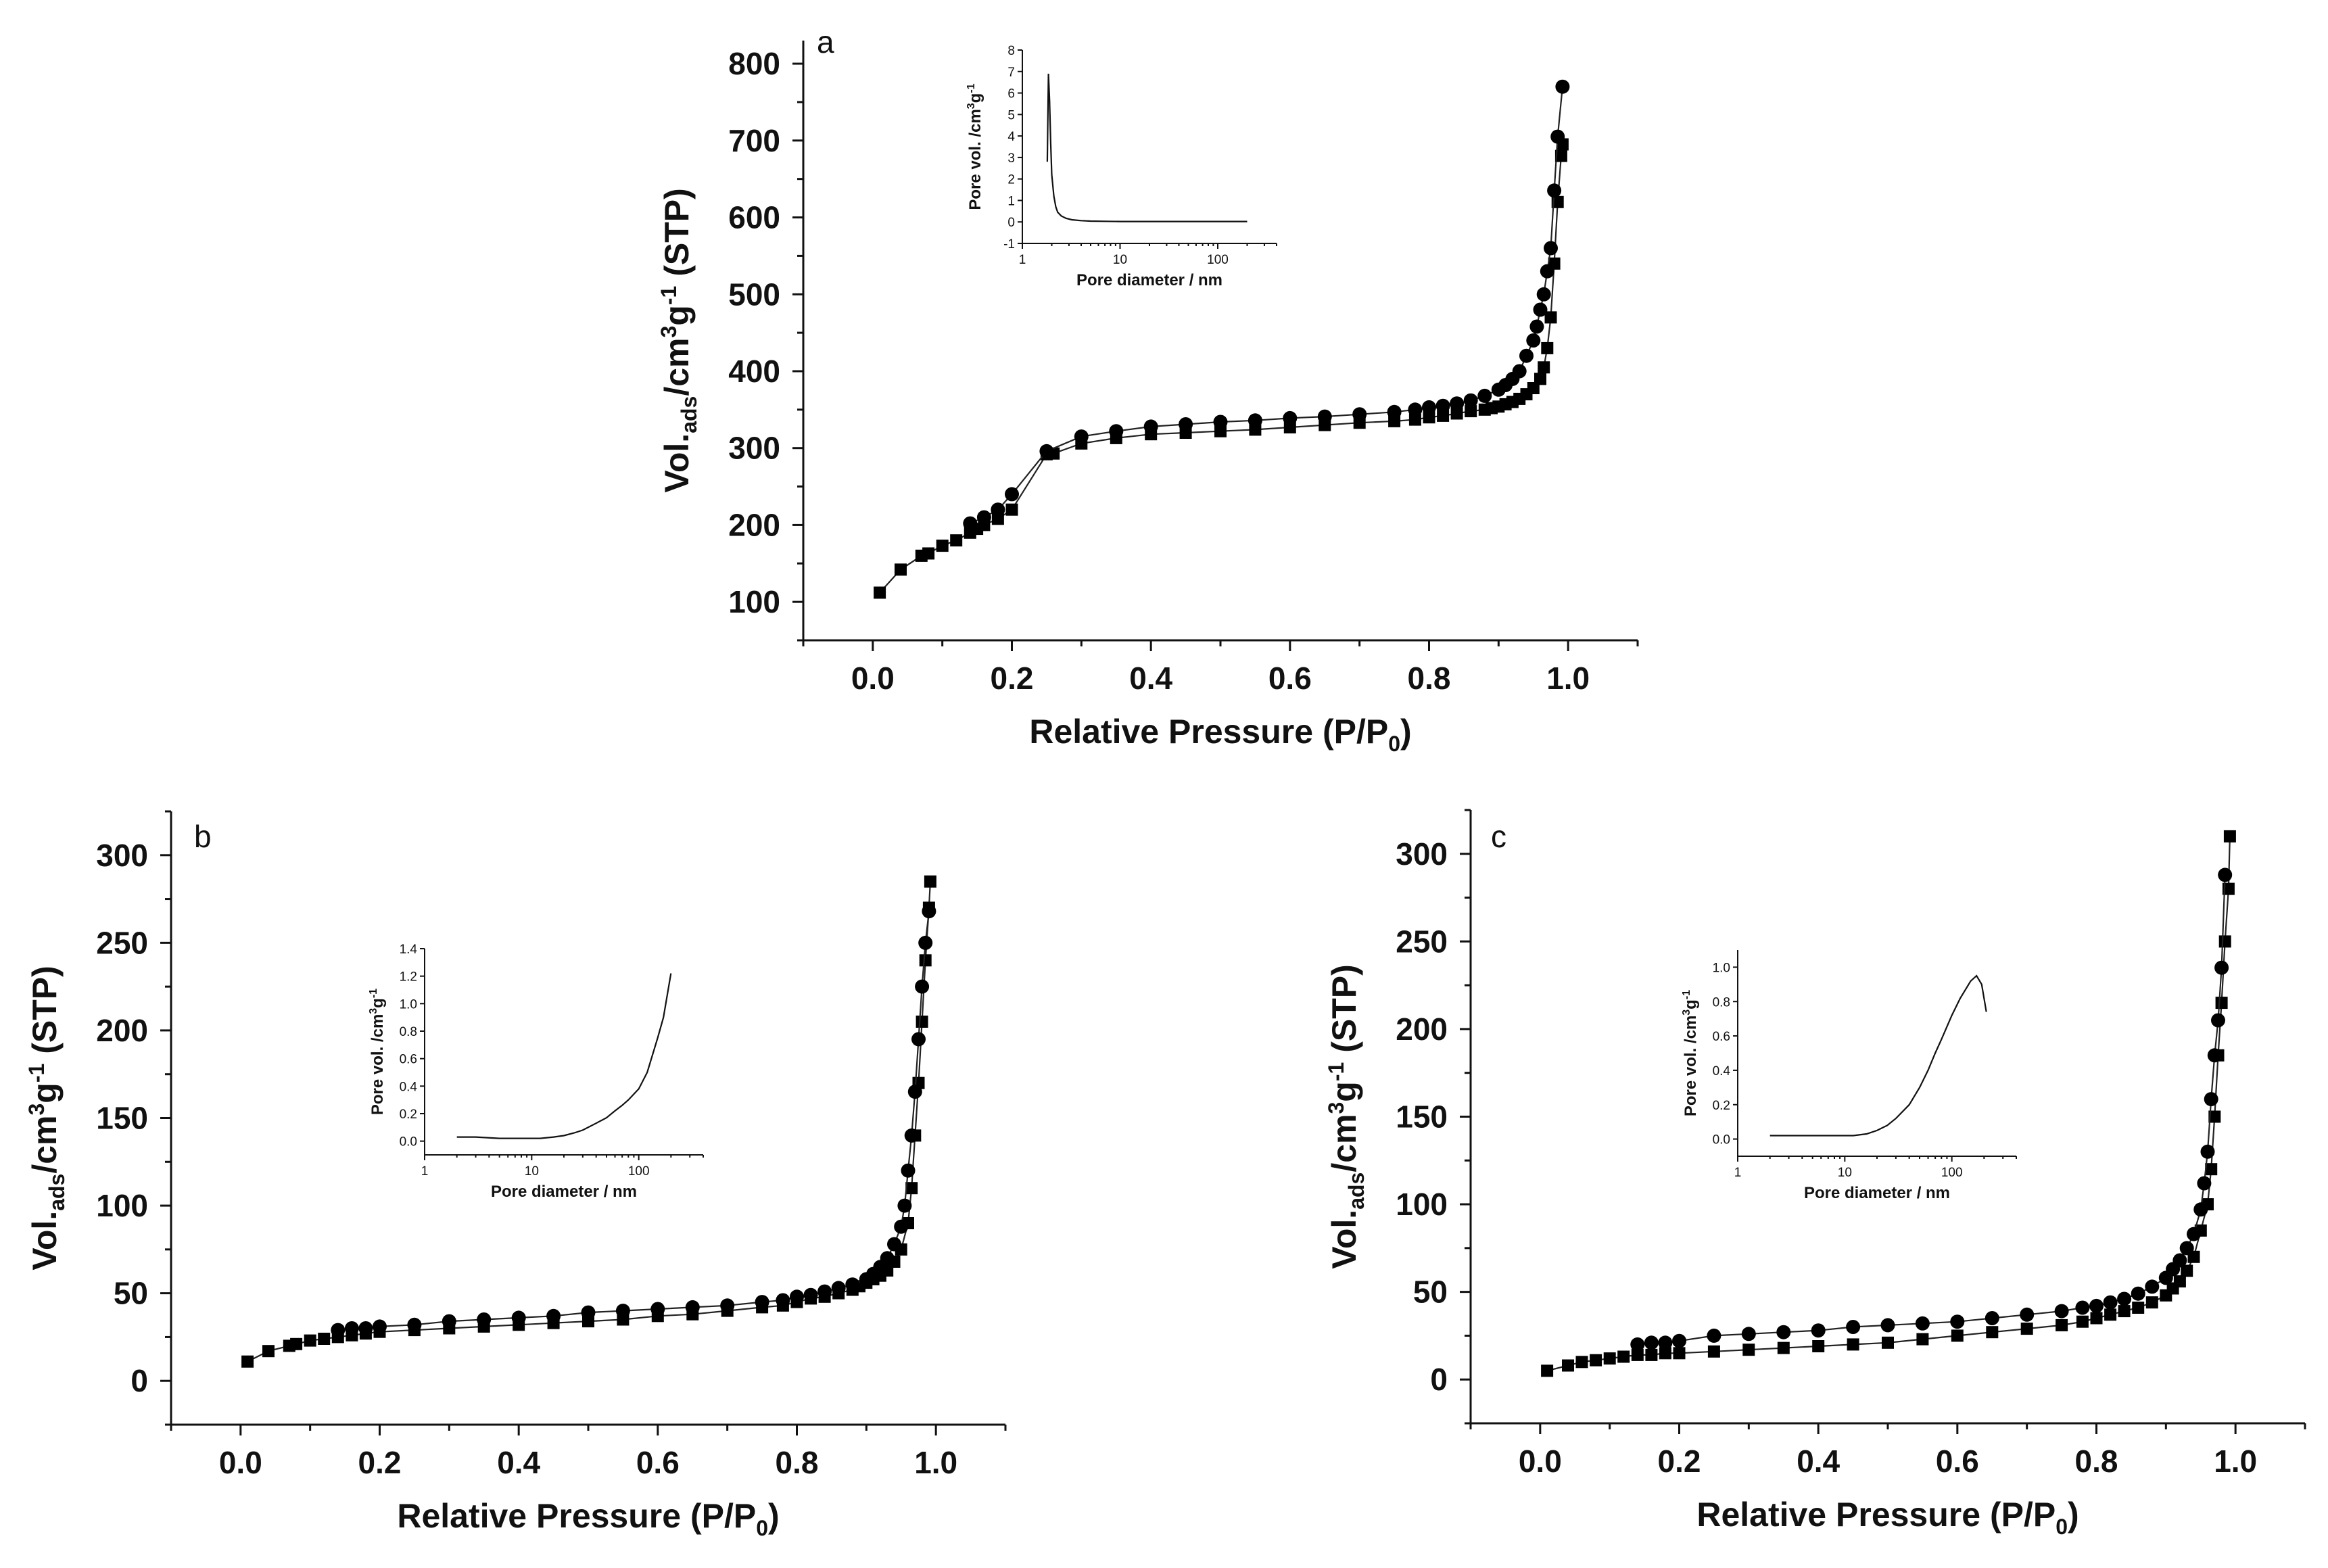 The image size is (2328, 1568). What do you see at coordinates (1344, 1013) in the screenshot?
I see `y-axis-title-end: (STP)` at bounding box center [1344, 1013].